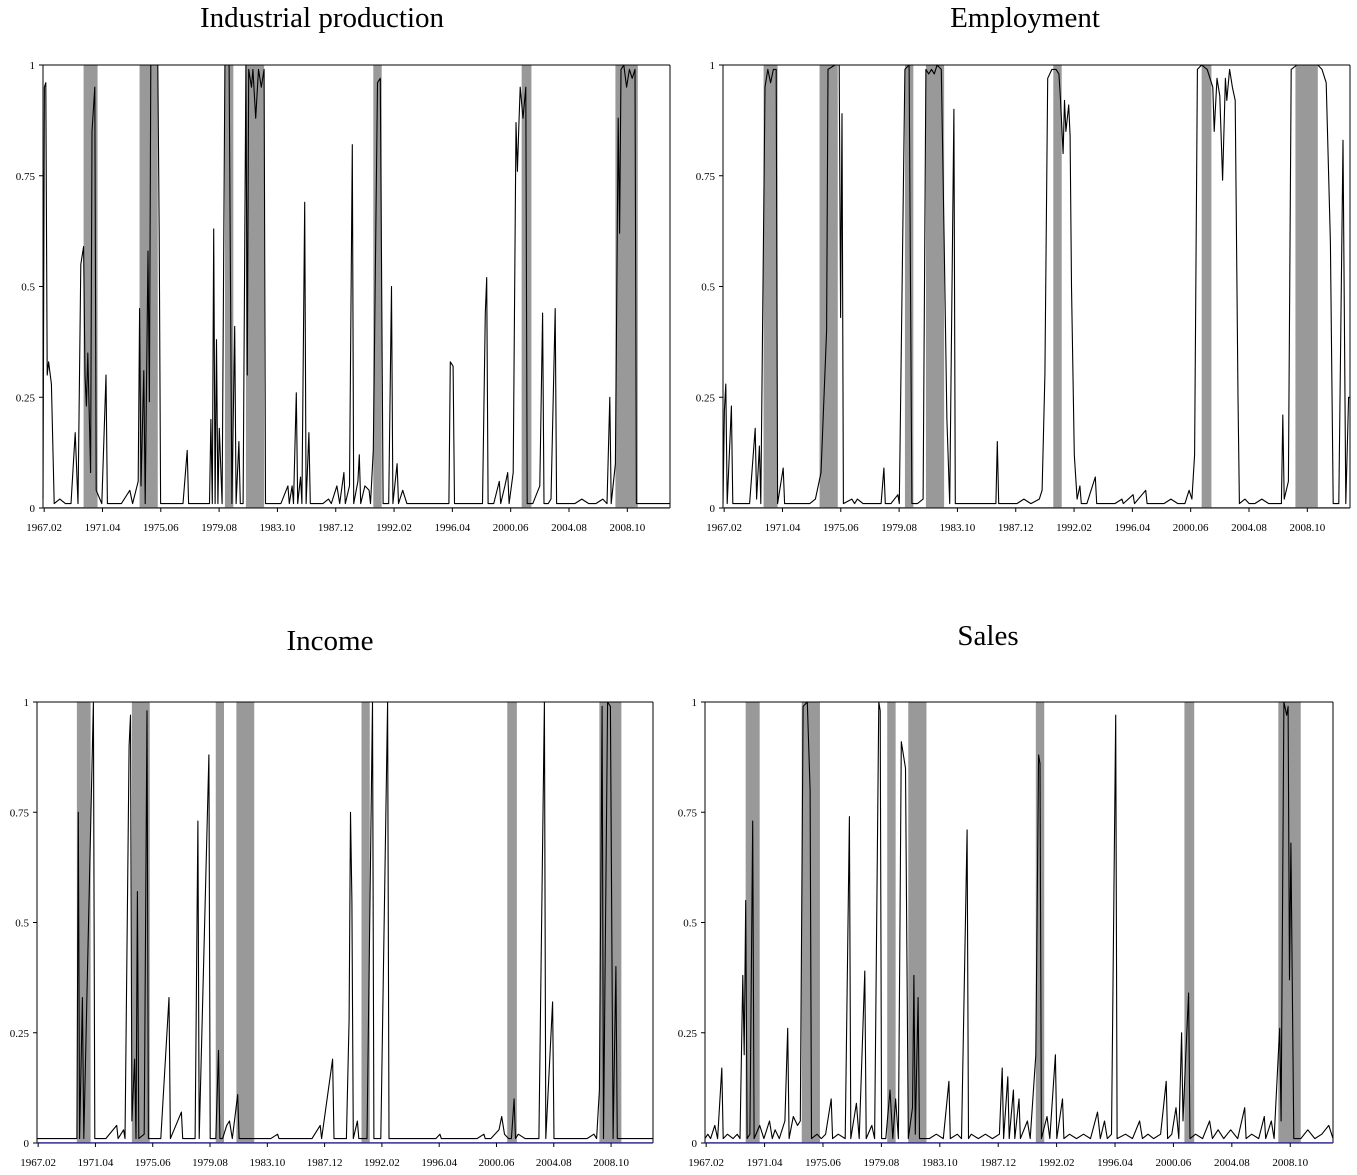 The height and width of the screenshot is (1175, 1357). Describe the element at coordinates (322, 18) in the screenshot. I see `chart-title: Industrial production` at that location.